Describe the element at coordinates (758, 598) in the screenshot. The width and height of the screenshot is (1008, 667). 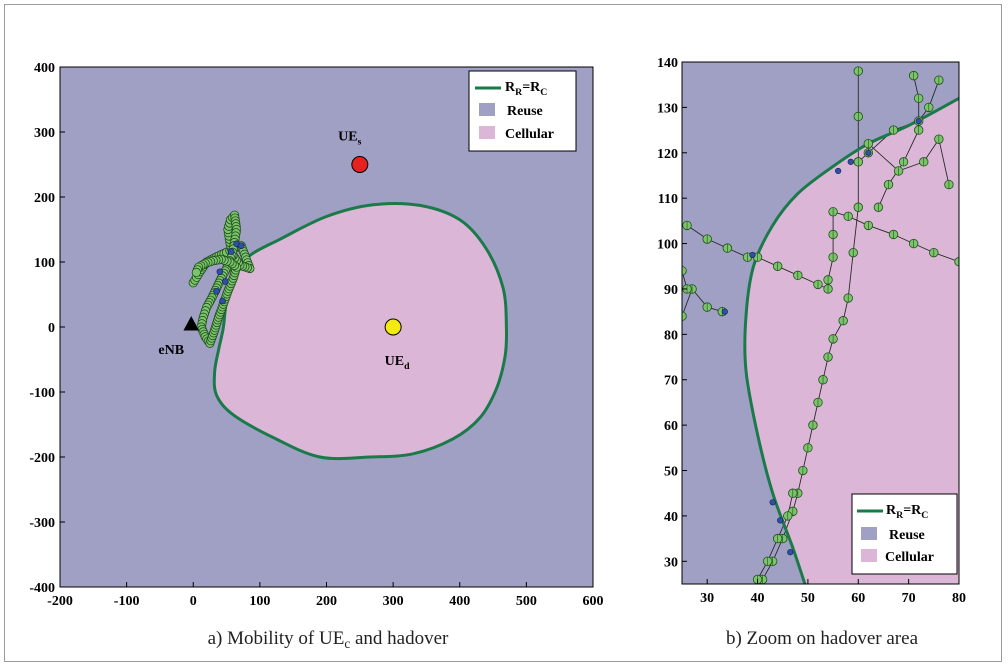
I see `x-tick-label: 40` at that location.